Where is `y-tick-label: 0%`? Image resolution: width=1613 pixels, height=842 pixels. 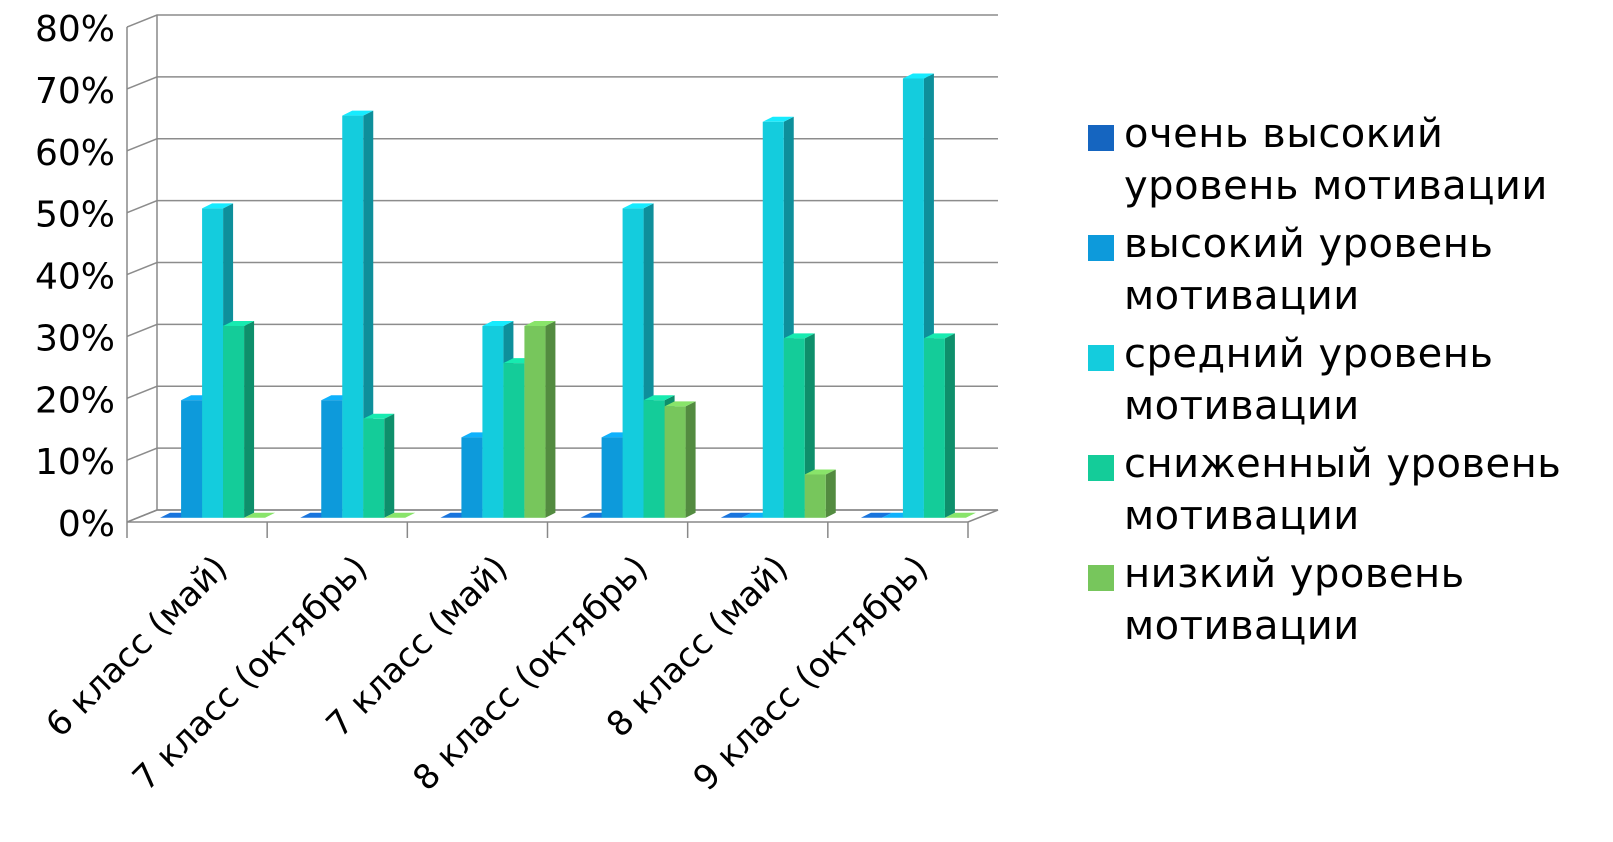
y-tick-label: 0% is located at coordinates (86, 524).